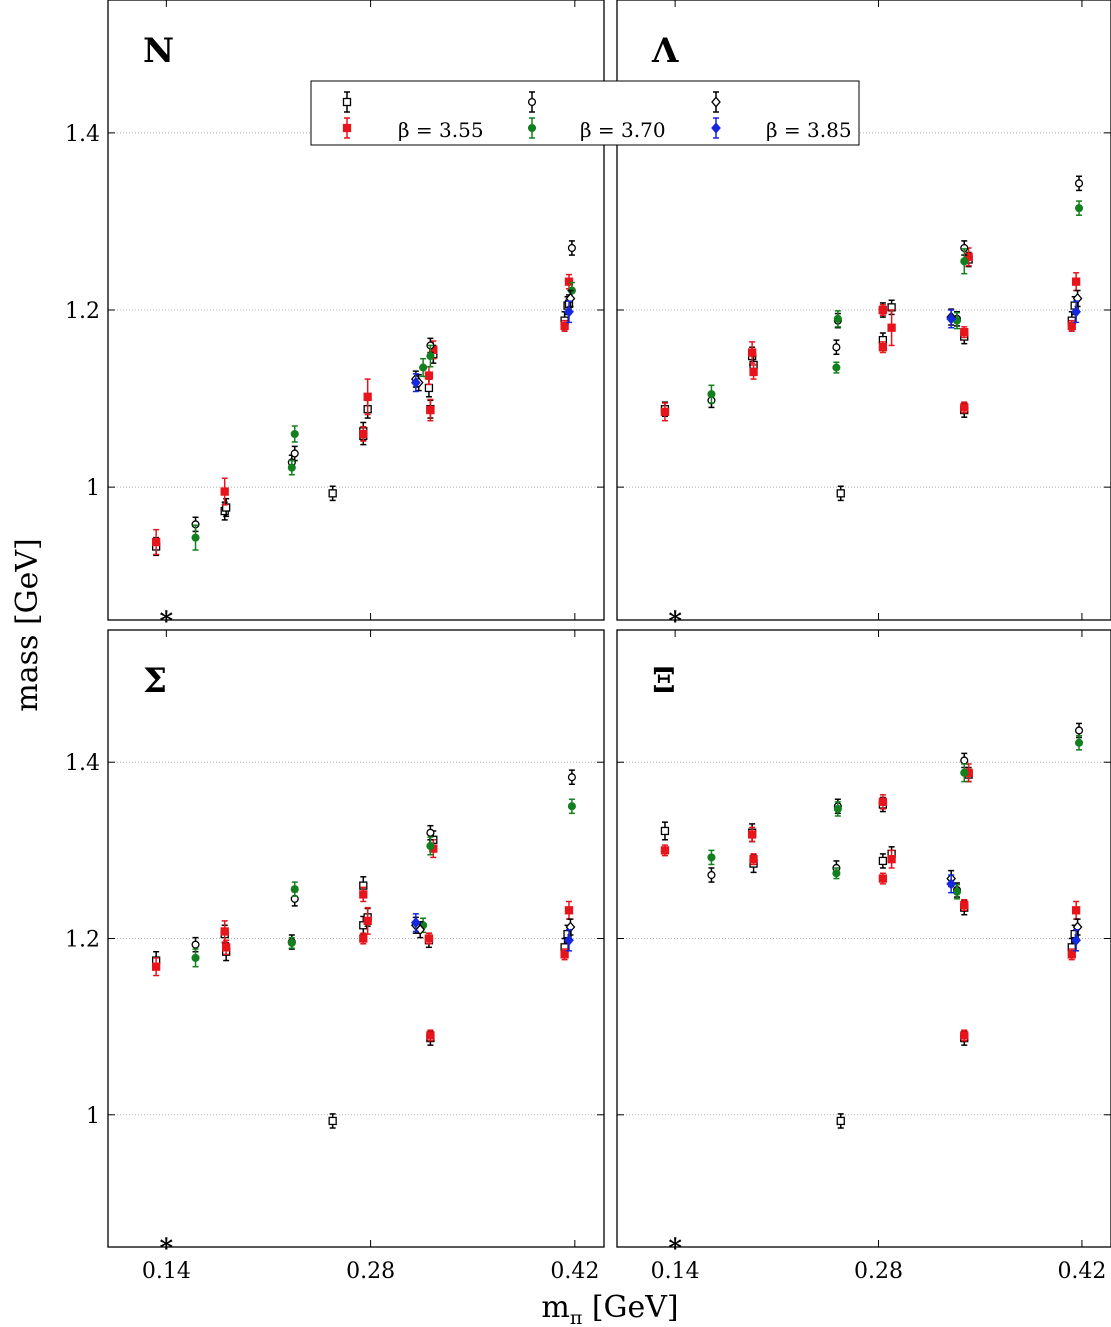 The image size is (1111, 1327). I want to click on y-tick-label-n-1: 1.2, so click(82, 311).